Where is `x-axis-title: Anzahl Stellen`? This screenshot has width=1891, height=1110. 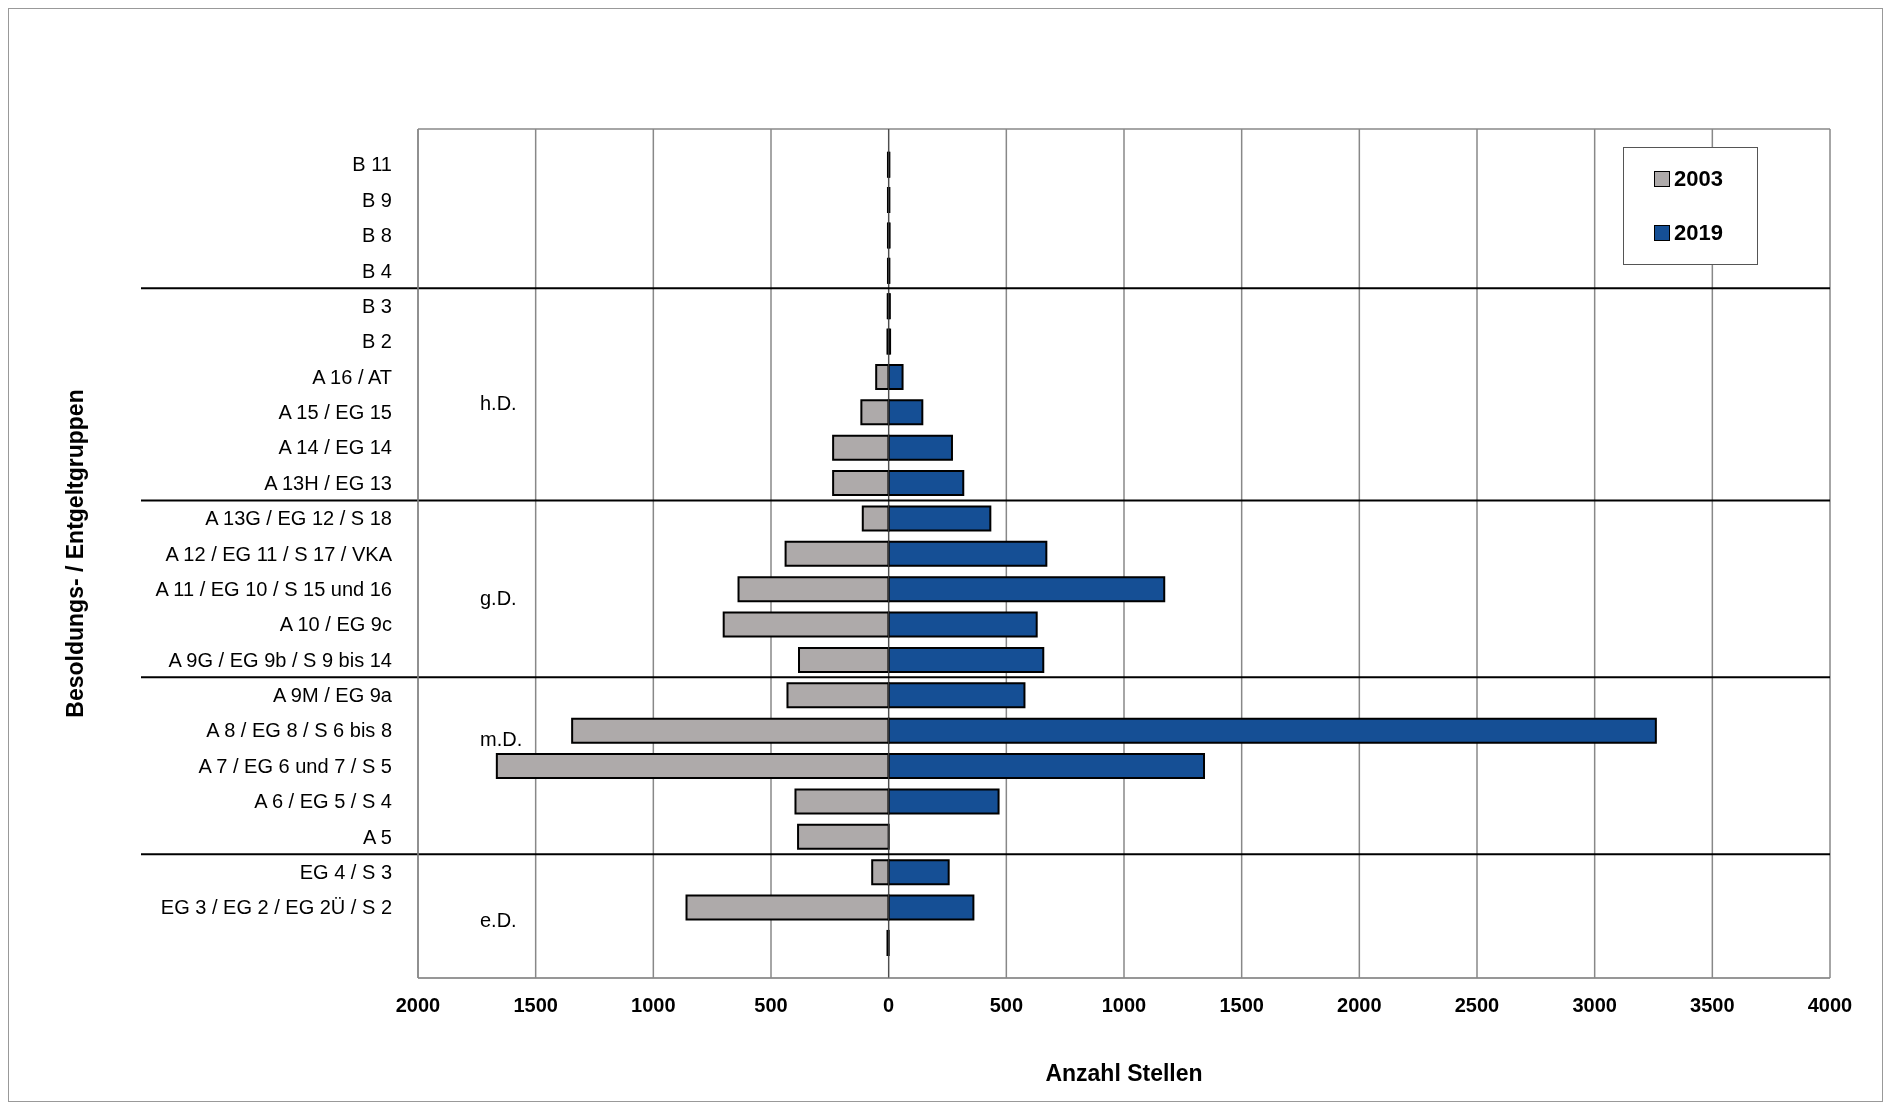
x-axis-title: Anzahl Stellen is located at coordinates (1124, 1073).